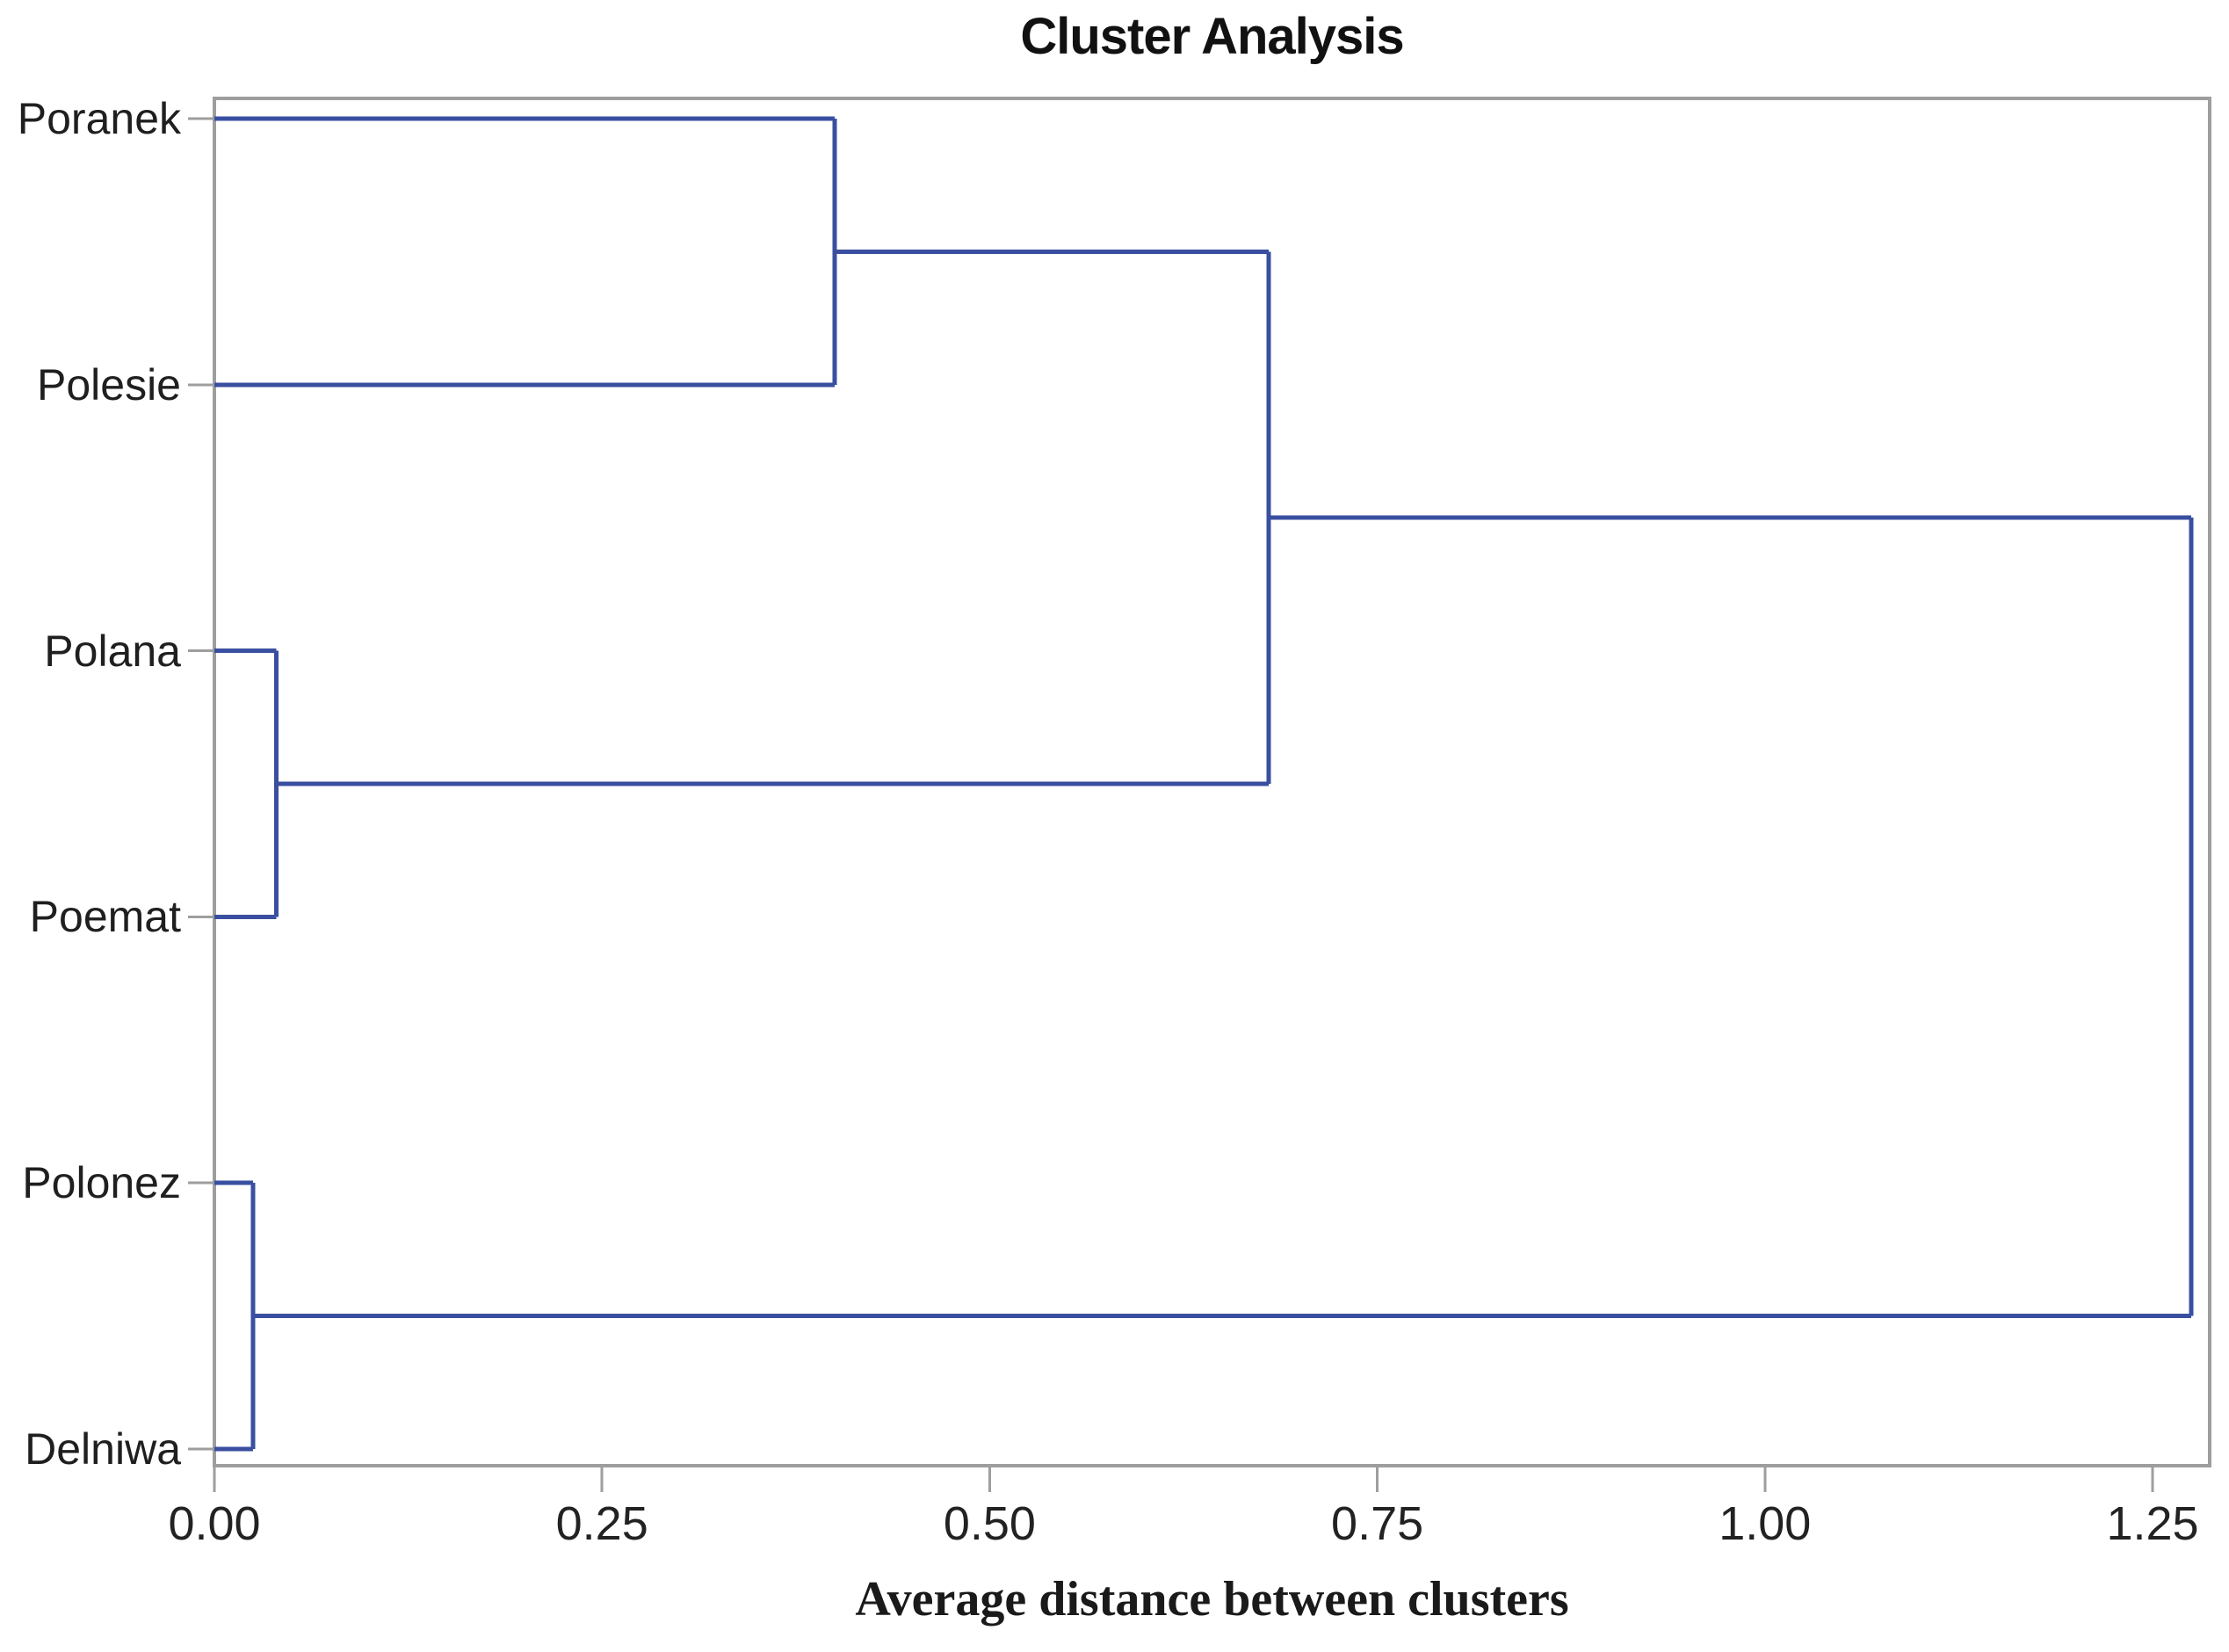  Describe the element at coordinates (113, 651) in the screenshot. I see `leaf-label-polana: Polana` at that location.